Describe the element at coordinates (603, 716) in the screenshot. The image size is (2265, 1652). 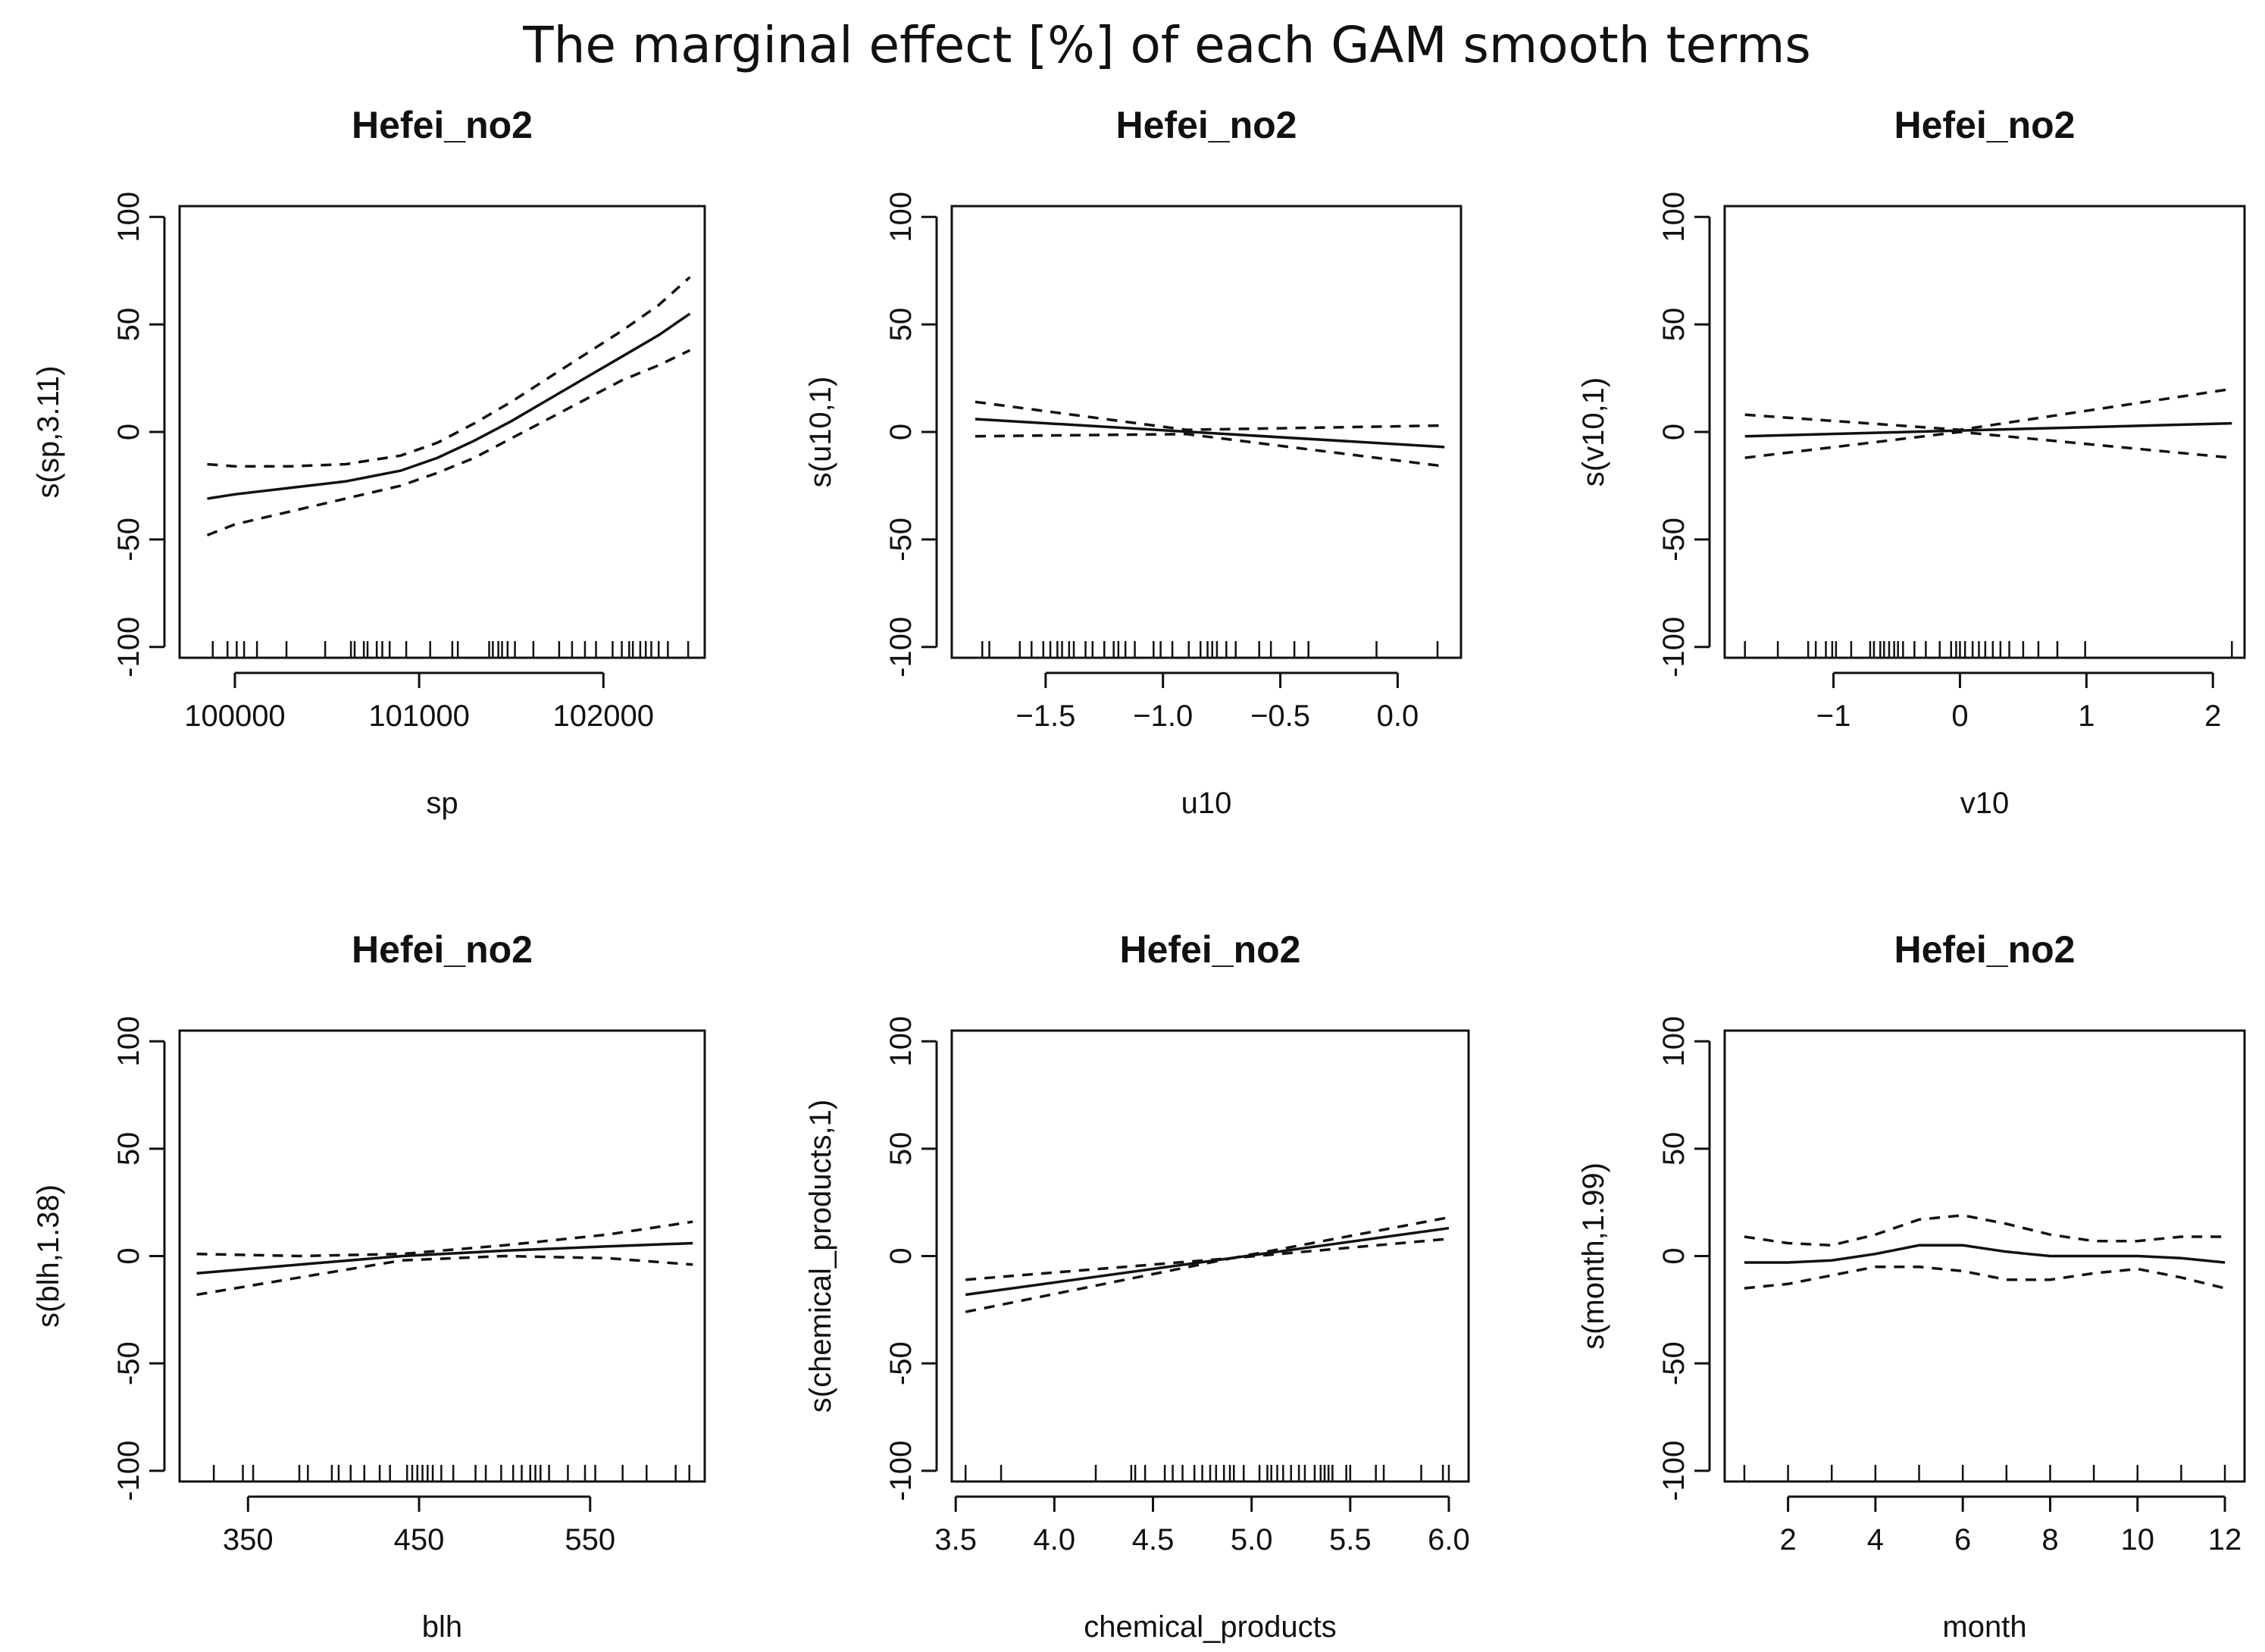
I see `x-tick-label: 102000` at that location.